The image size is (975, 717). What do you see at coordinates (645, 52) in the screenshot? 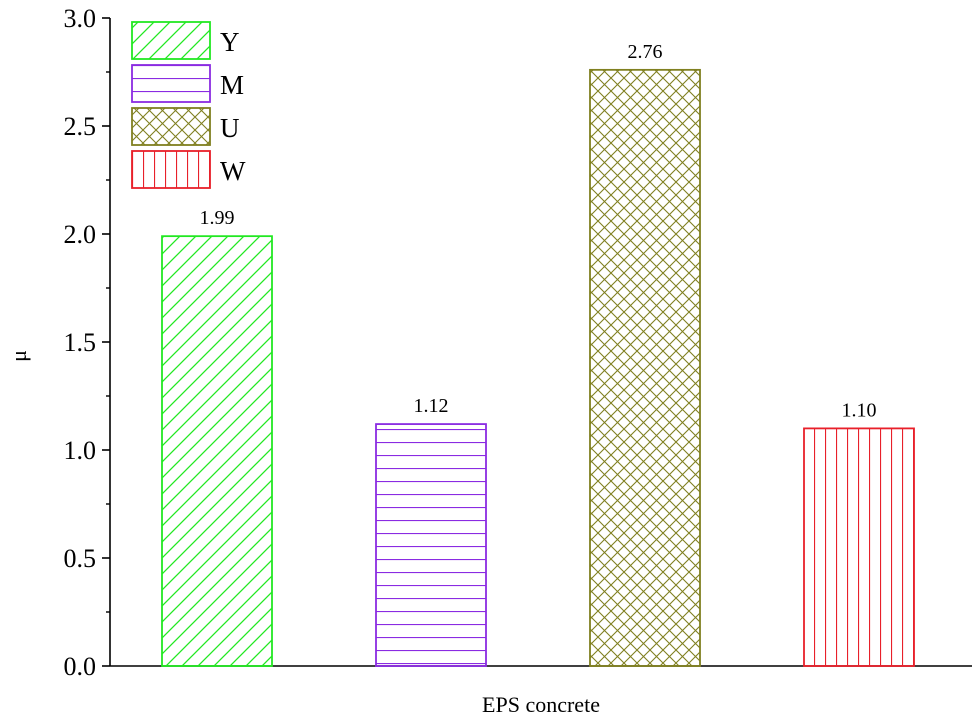
I see `value-label-u: 2.76` at bounding box center [645, 52].